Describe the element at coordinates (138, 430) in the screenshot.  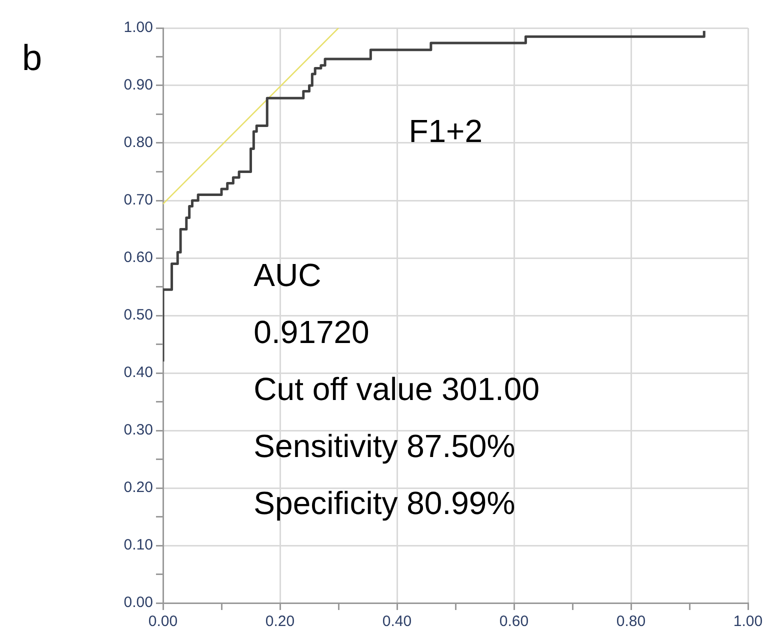
I see `y-tick-label: 0.30` at that location.